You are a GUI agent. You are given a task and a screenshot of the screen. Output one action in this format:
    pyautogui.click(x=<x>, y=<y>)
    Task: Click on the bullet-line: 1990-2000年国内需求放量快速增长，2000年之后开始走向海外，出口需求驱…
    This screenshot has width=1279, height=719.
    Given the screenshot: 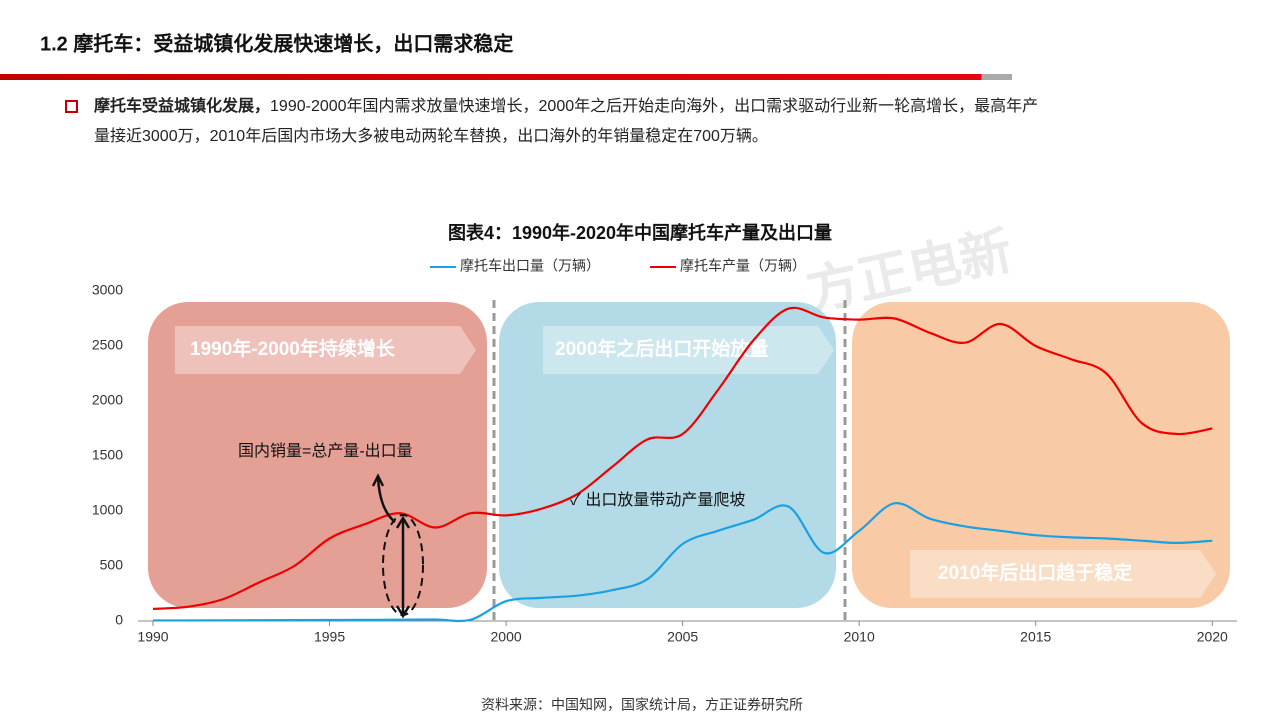 What is the action you would take?
    pyautogui.click(x=654, y=106)
    